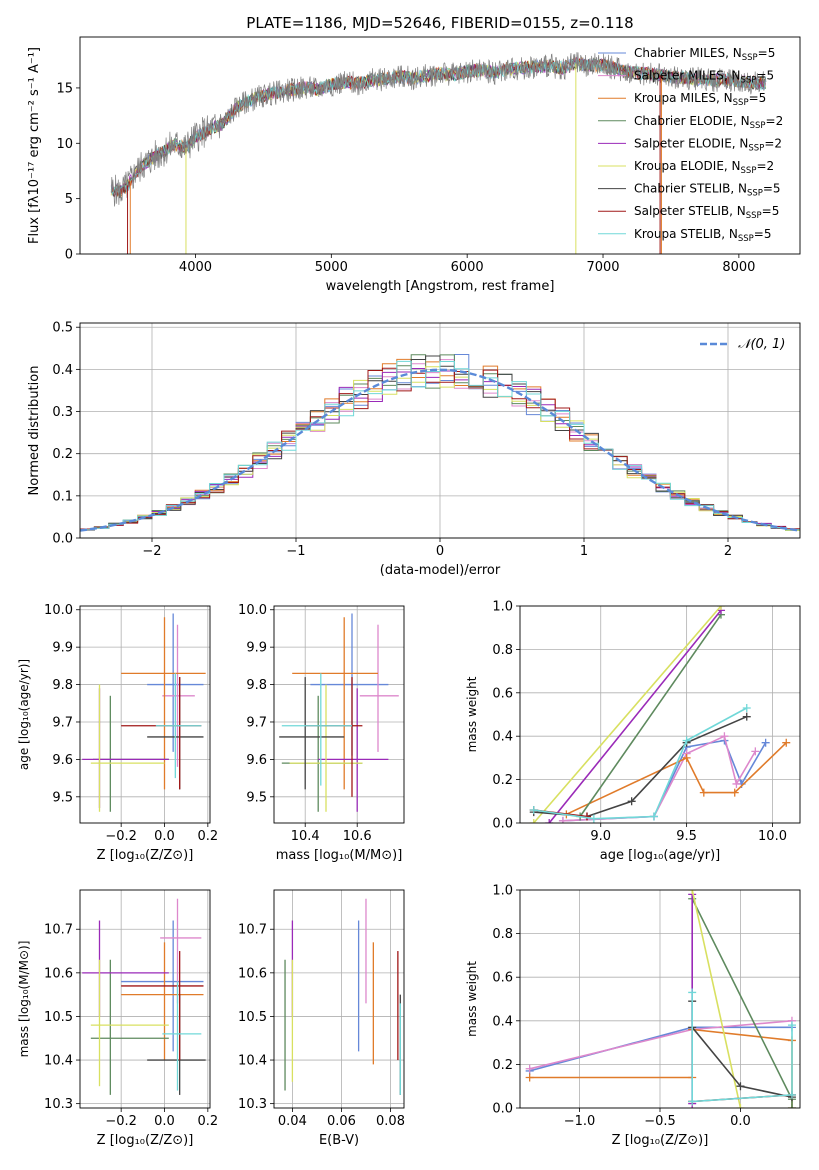 This screenshot has height=1170, width=819. I want to click on x-axis-label: E(B-V), so click(339, 1140).